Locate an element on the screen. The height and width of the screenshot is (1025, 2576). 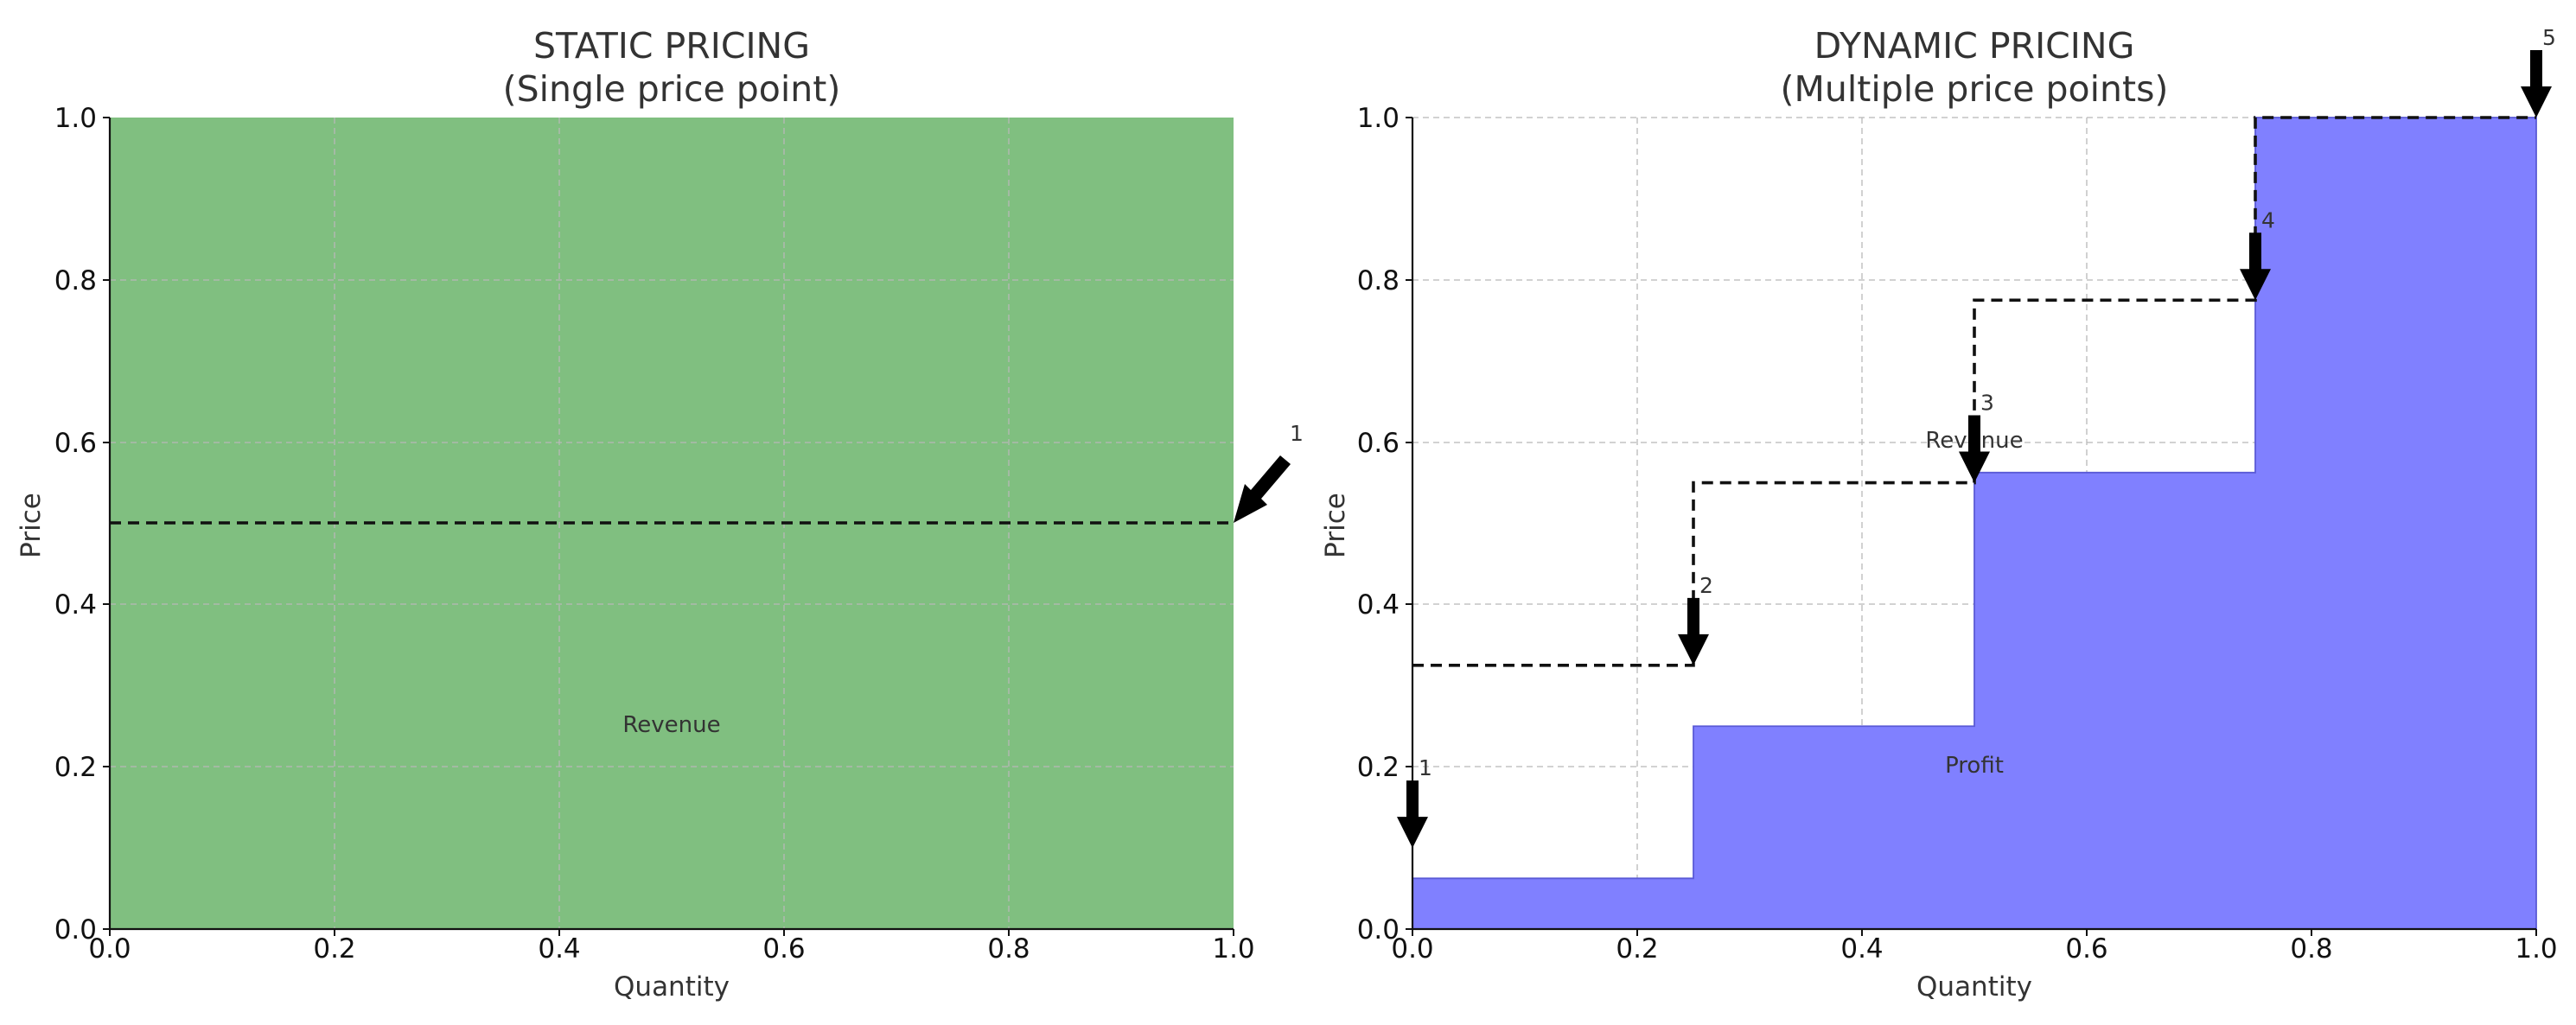
chart-title: DYNAMIC PRICING is located at coordinates (1974, 46).